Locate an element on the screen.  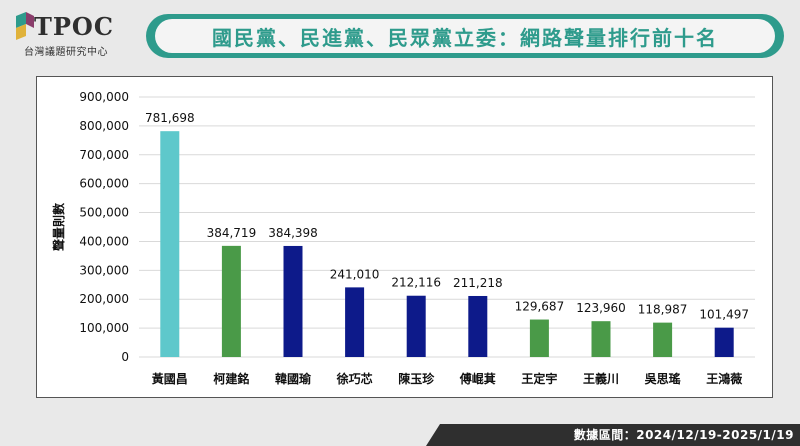
data-label: 123,960 is located at coordinates (601, 308).